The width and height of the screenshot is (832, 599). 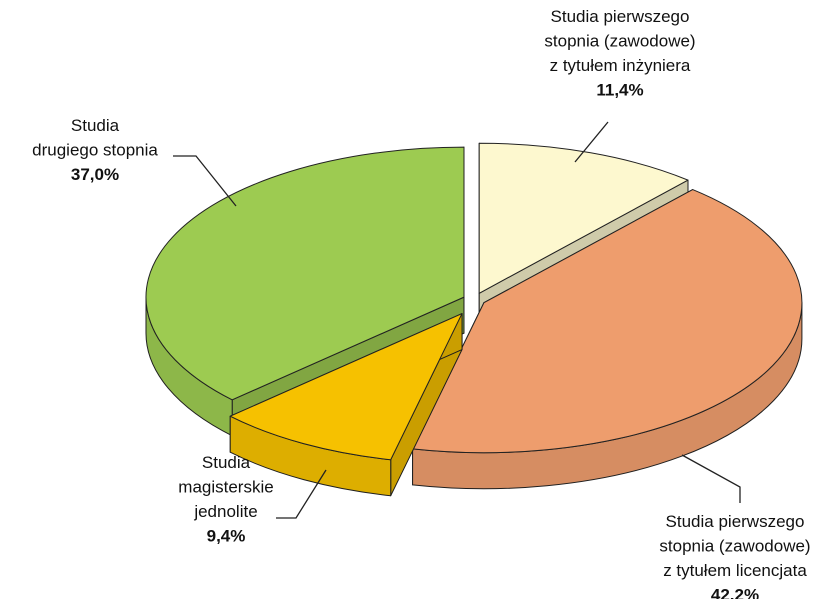 I want to click on slice-label: Studia drugiego stopnia, so click(x=95, y=138).